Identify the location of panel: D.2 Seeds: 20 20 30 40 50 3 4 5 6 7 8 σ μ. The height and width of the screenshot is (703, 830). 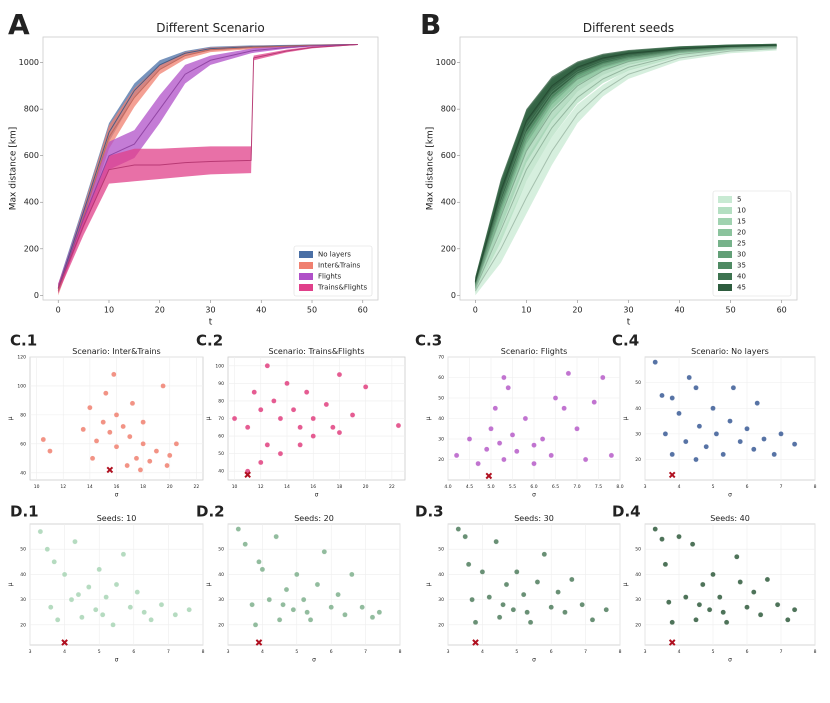
(299, 583).